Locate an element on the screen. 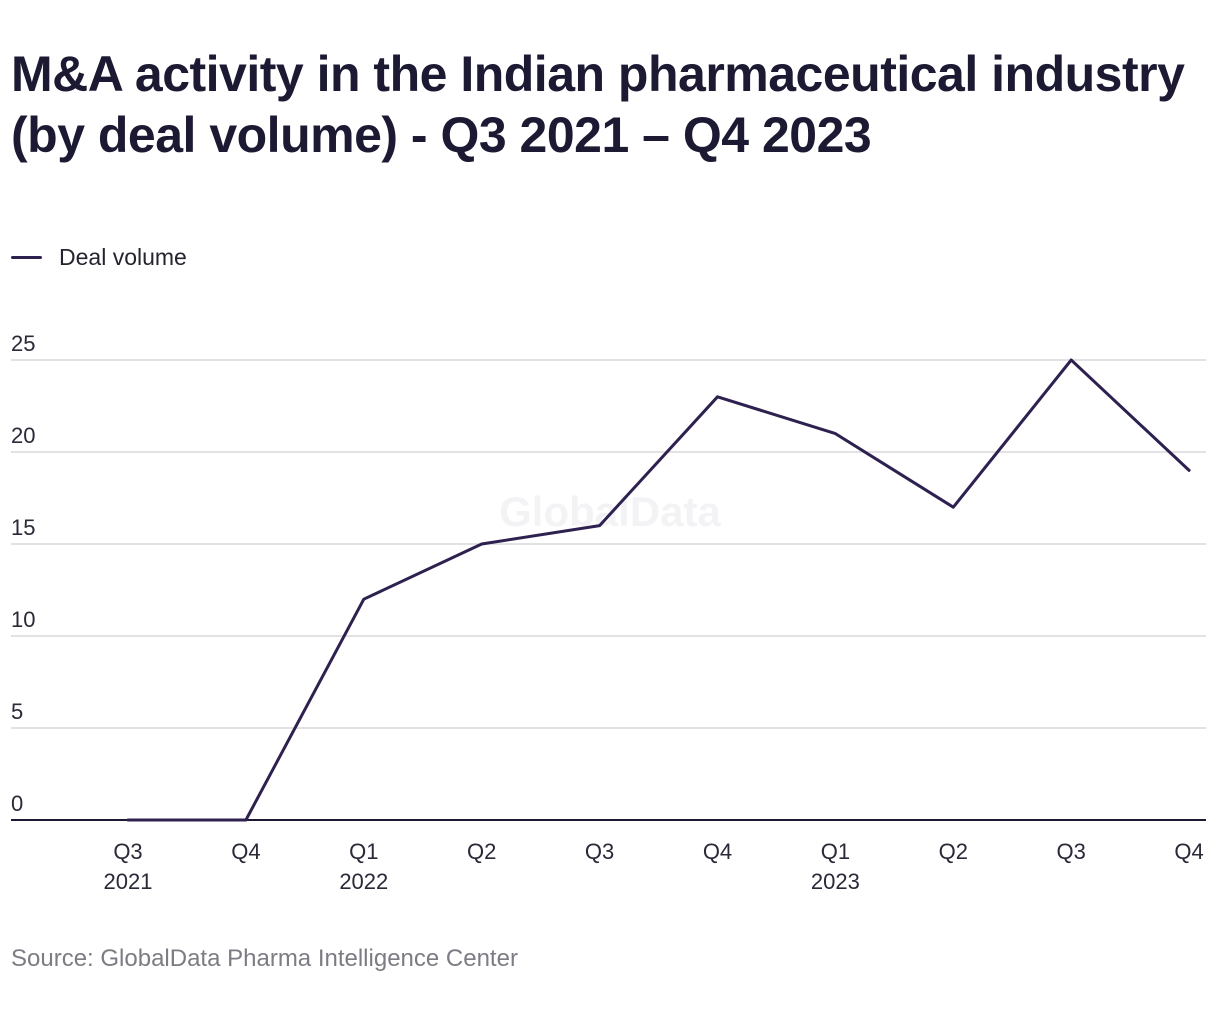  x-axis-ticks: Q3 2021 Q4 Q1 2022 Q2 Q3 Q4 Q1 2023 Q2 Q3 Q4 is located at coordinates (654, 866).